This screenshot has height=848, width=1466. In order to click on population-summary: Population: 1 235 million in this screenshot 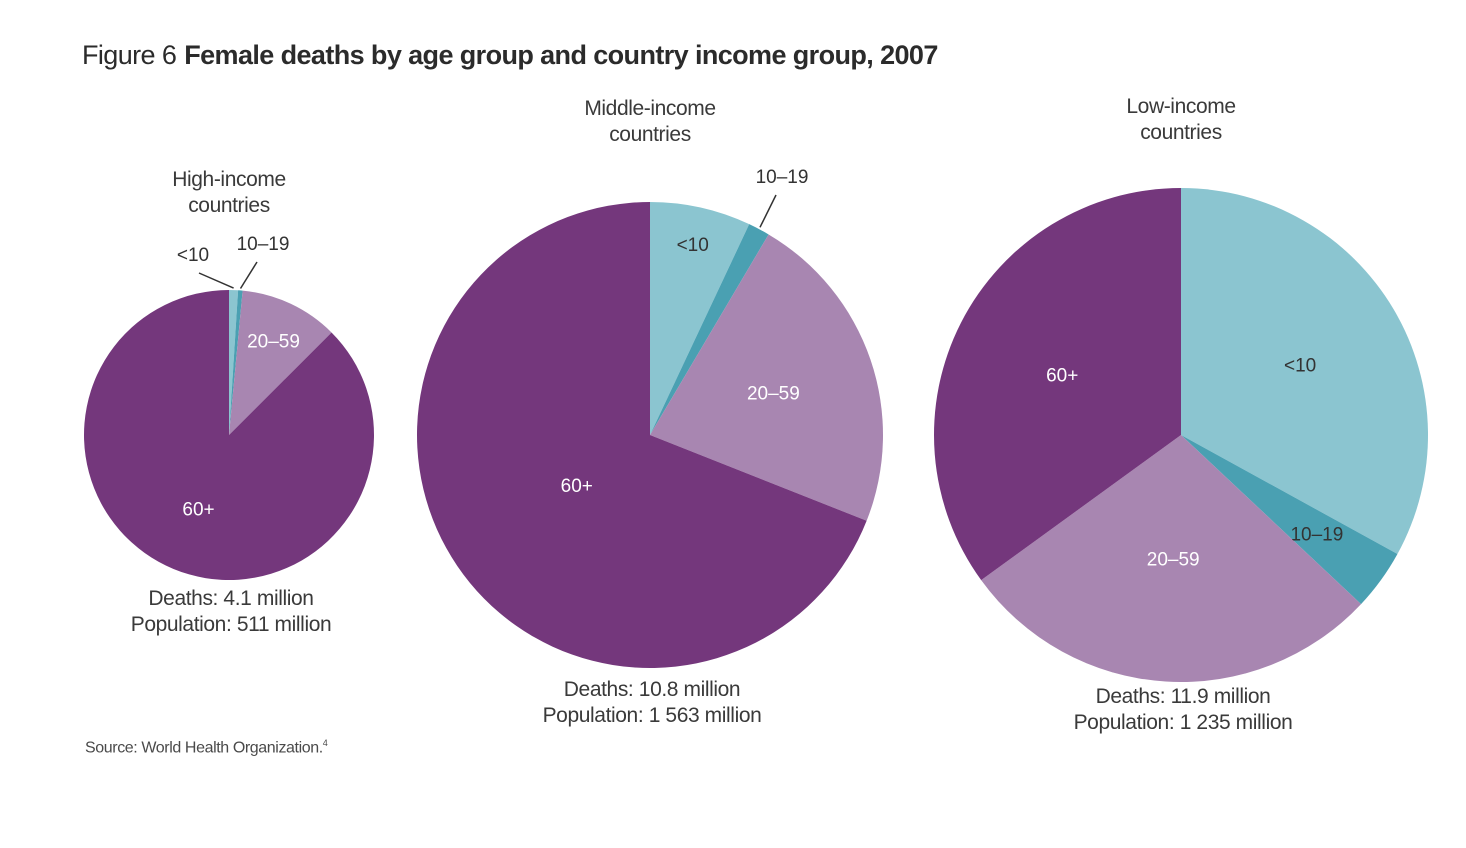, I will do `click(1183, 722)`.